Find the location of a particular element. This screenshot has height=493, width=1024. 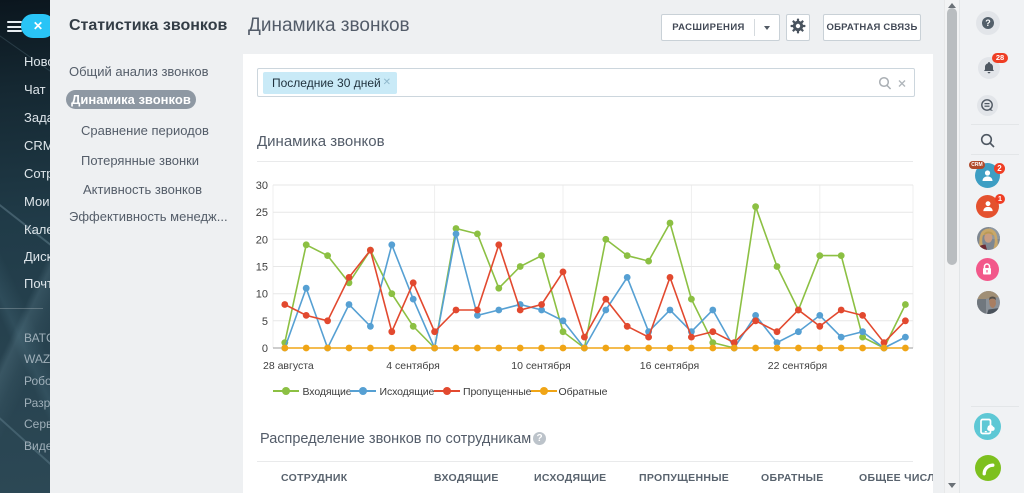

svg-text: 0 is located at coordinates (265, 349).